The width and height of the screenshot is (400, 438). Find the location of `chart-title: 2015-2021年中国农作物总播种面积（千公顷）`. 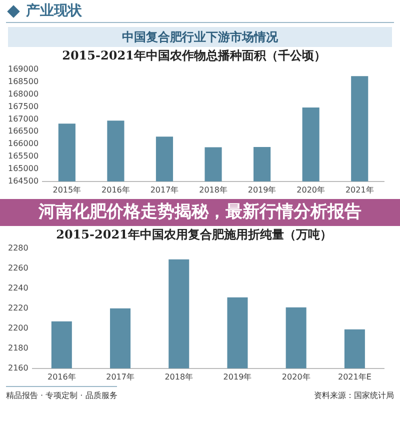

chart-title: 2015-2021年中国农作物总播种面积（千公顷） is located at coordinates (194, 55).